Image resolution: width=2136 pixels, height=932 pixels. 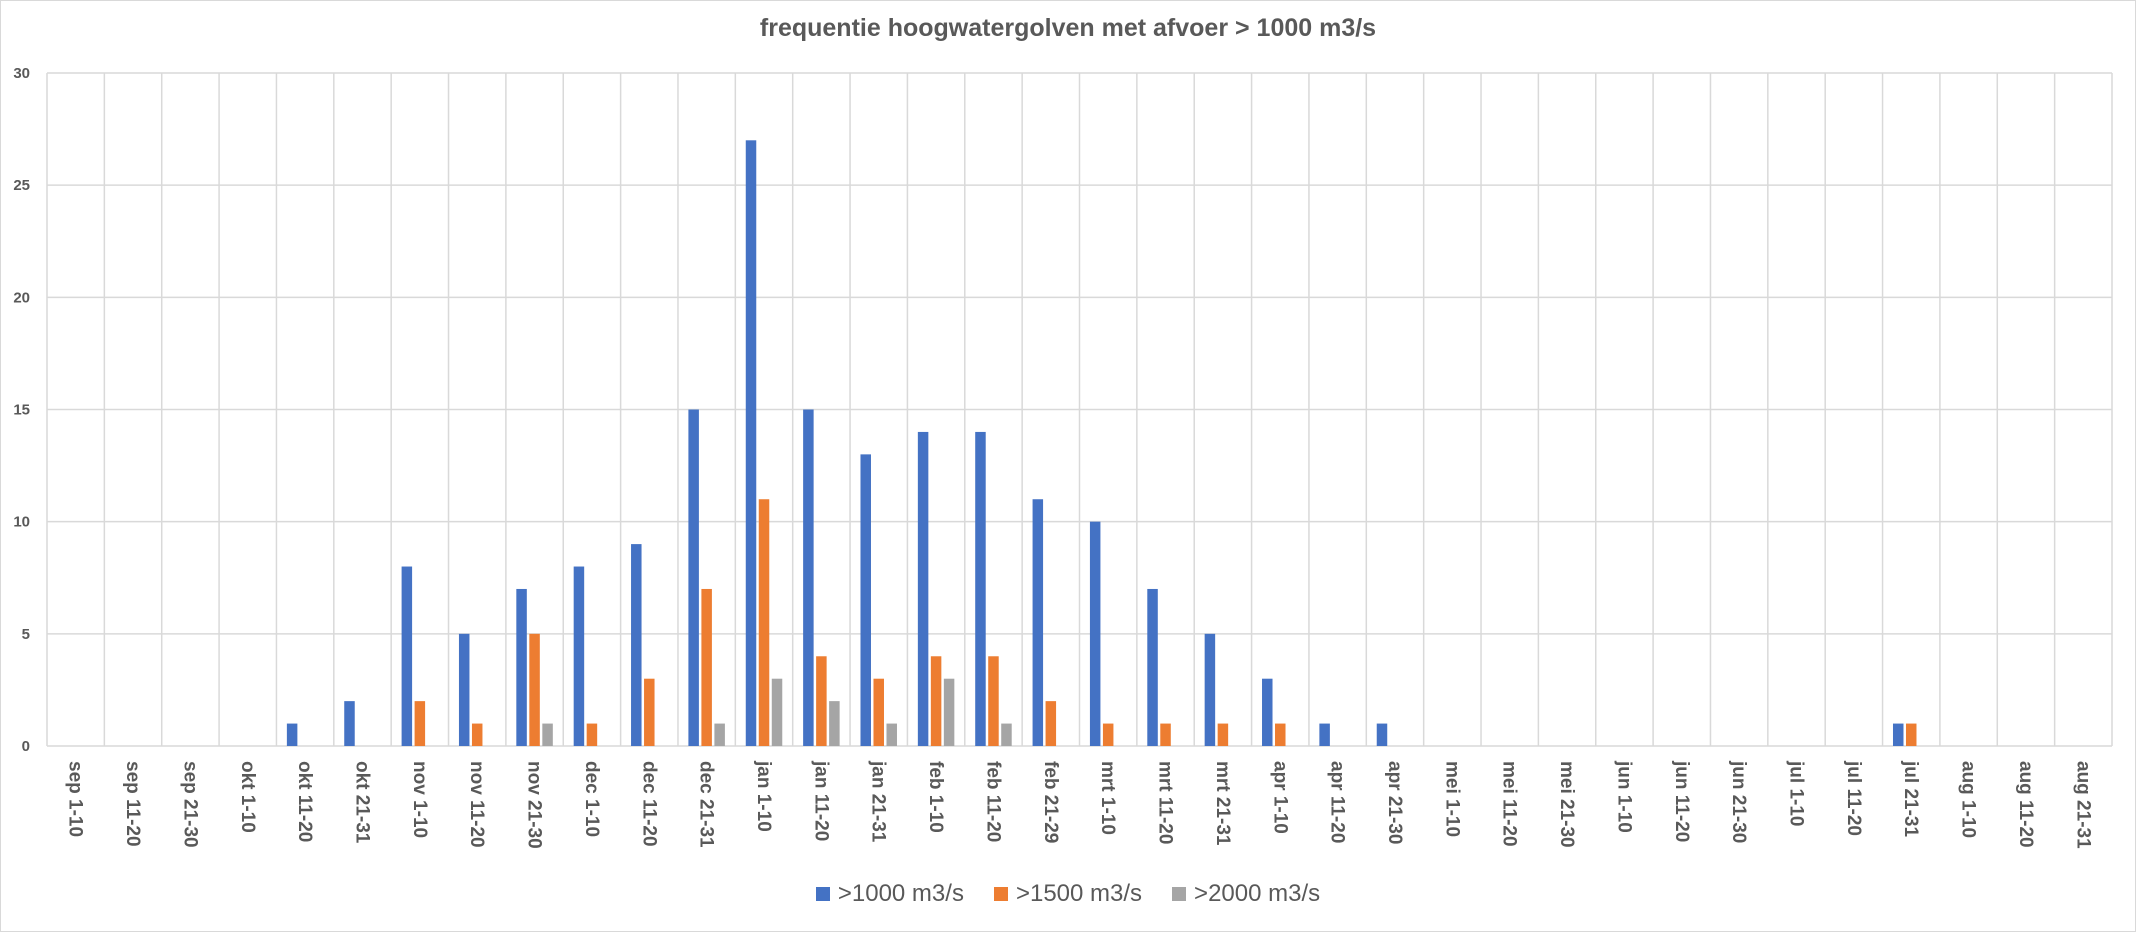 What do you see at coordinates (1050, 802) in the screenshot?
I see `x-tick-label: feb 21-29` at bounding box center [1050, 802].